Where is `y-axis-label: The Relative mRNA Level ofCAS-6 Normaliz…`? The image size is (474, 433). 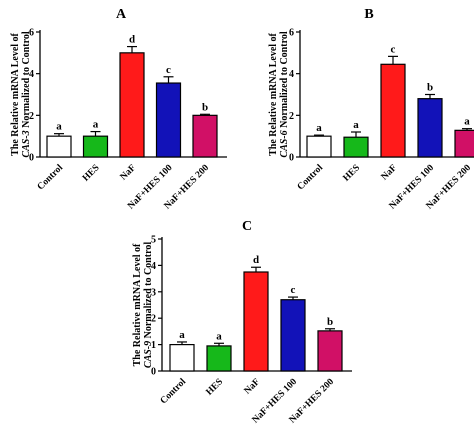 y-axis-label: The Relative mRNA Level ofCAS-6 Normaliz… is located at coordinates (279, 94).